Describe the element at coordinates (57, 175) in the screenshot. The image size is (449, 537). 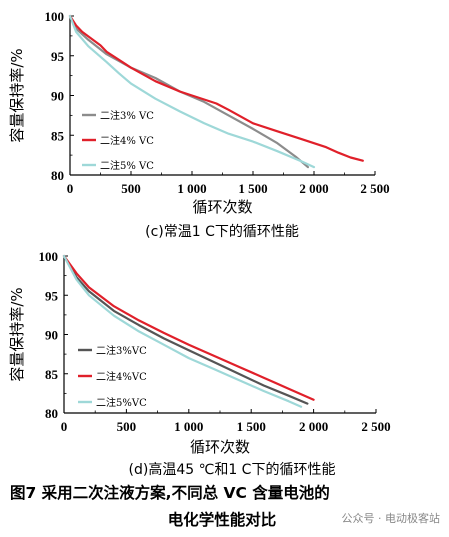
I see `chart-c-y-tick-label: 80` at that location.